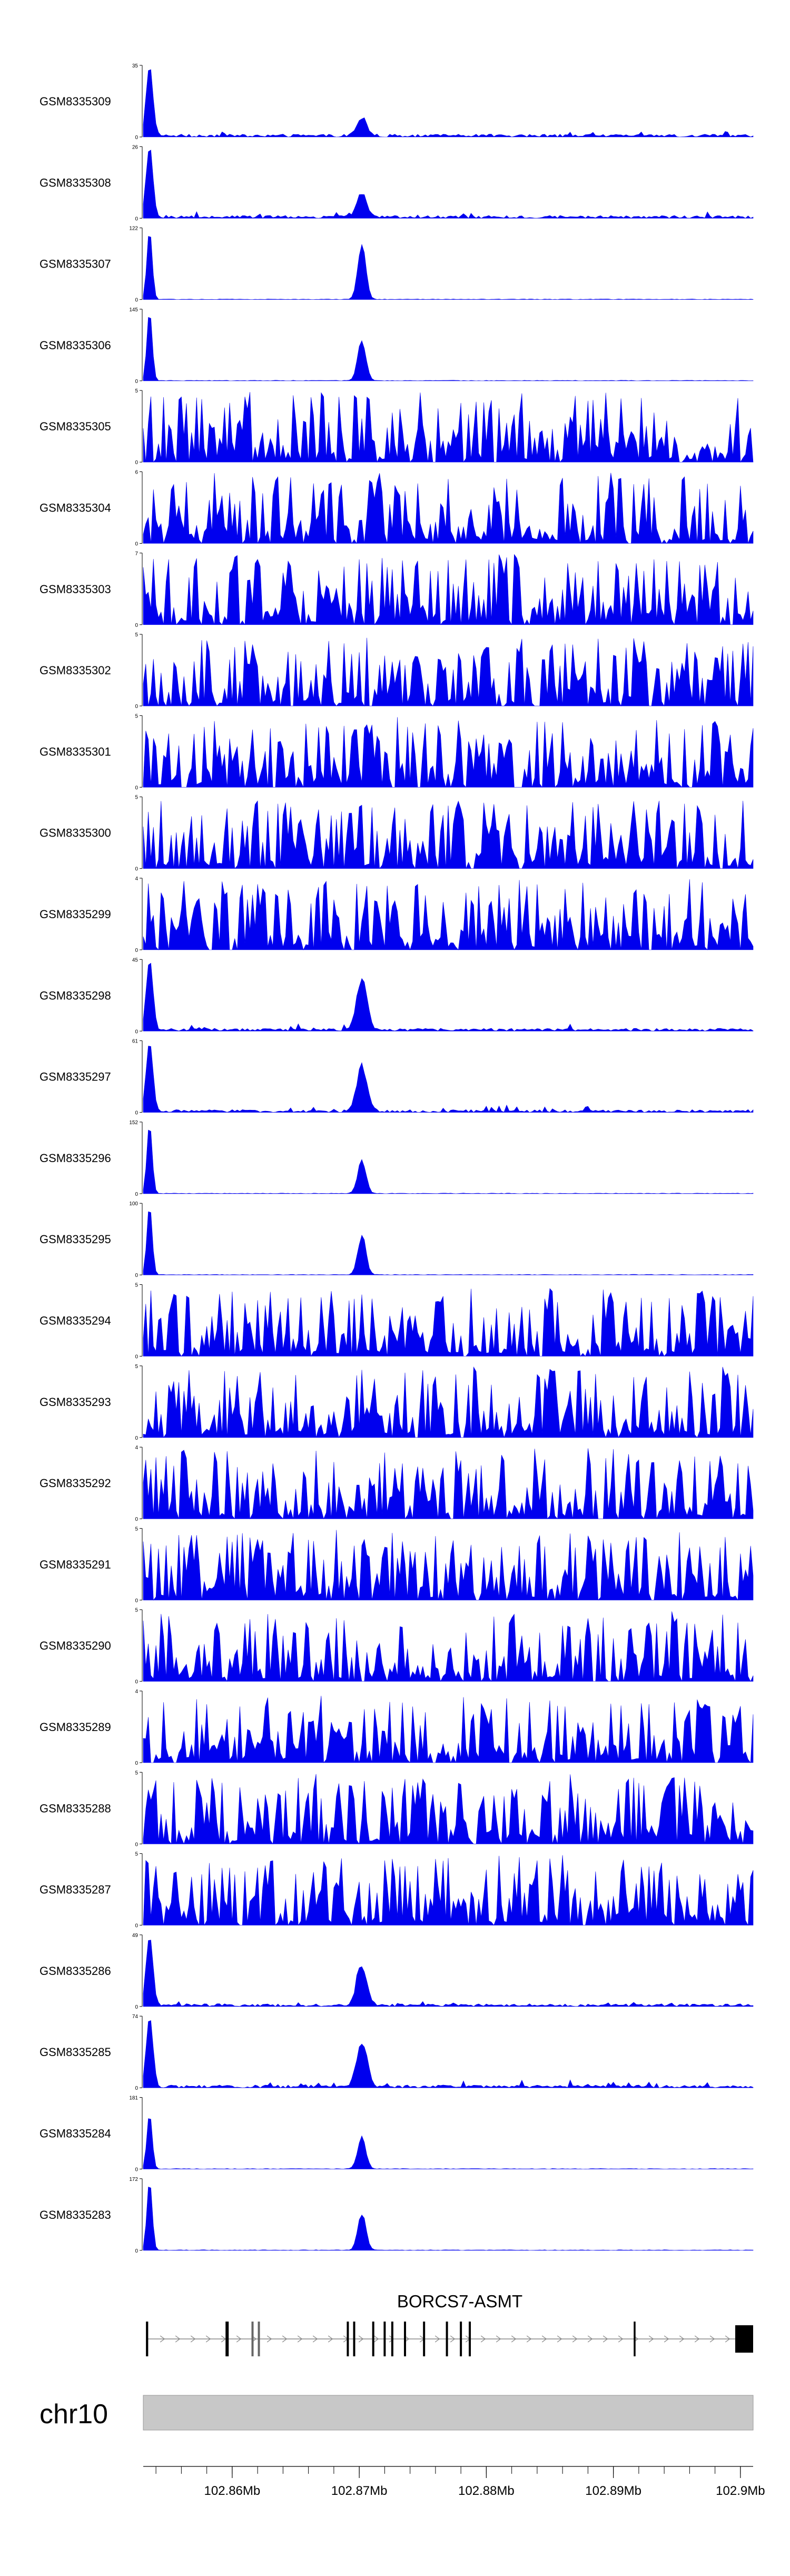  I want to click on track-label: GSM8335284, so click(75, 2133).